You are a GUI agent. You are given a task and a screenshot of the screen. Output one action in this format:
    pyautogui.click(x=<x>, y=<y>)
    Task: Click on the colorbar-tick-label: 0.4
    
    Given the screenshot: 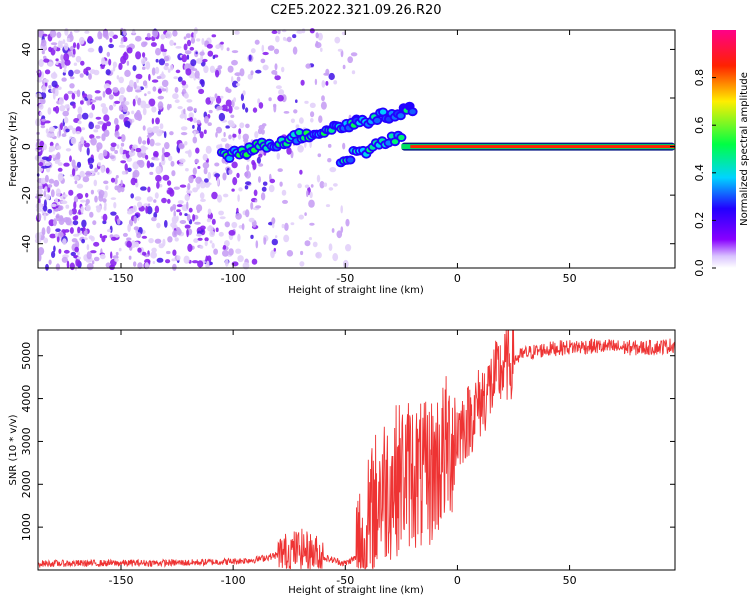 What is the action you would take?
    pyautogui.click(x=699, y=173)
    